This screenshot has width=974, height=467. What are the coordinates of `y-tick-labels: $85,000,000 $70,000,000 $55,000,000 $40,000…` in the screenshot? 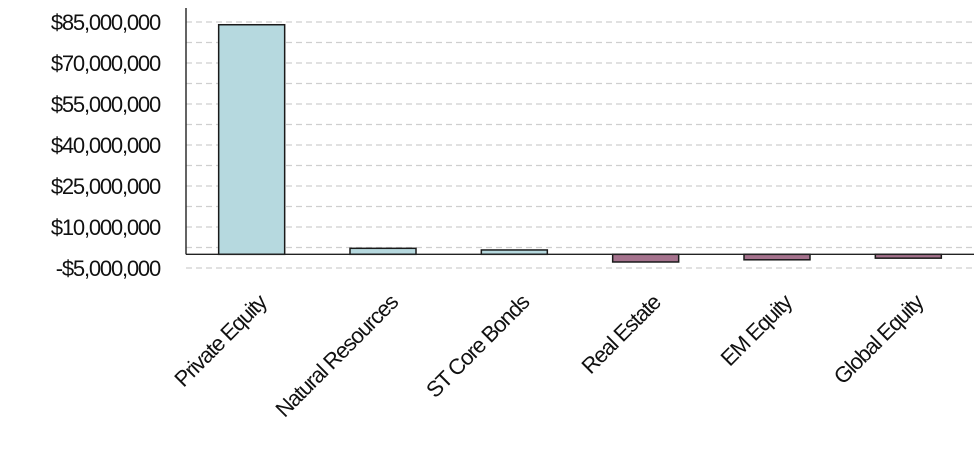 It's located at (106, 145).